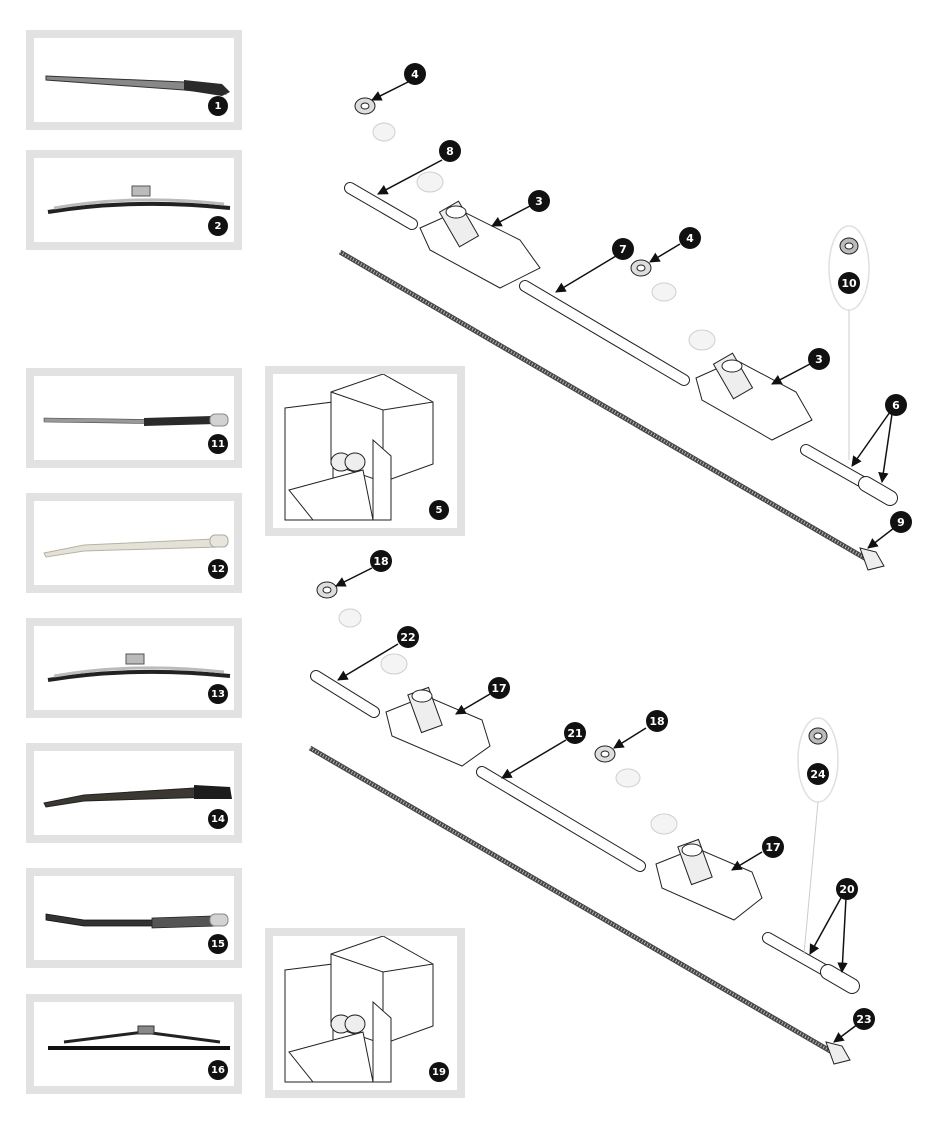 This screenshot has width=950, height=1125. I want to click on panel-wiper-blade-13: 13, so click(134, 668).